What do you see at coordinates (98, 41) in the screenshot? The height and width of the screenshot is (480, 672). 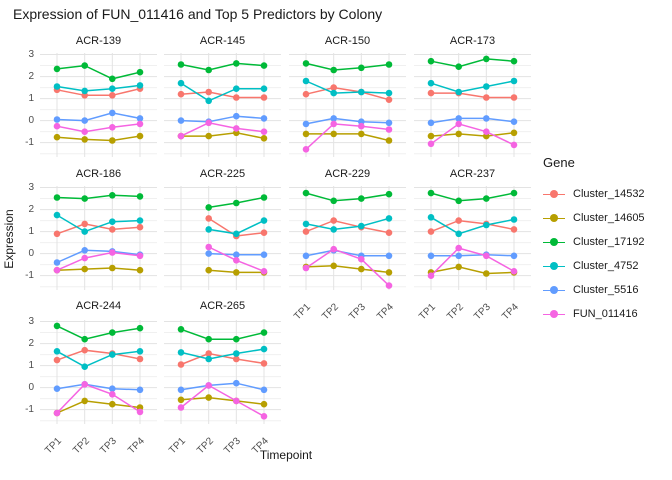 I see `facet-strip-label: ACR-139` at bounding box center [98, 41].